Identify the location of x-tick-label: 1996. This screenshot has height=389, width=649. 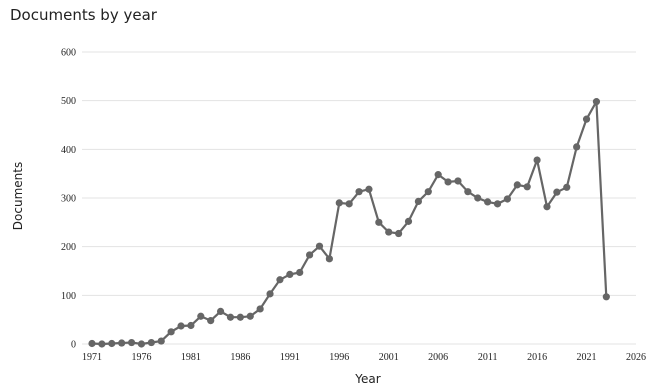
(339, 357).